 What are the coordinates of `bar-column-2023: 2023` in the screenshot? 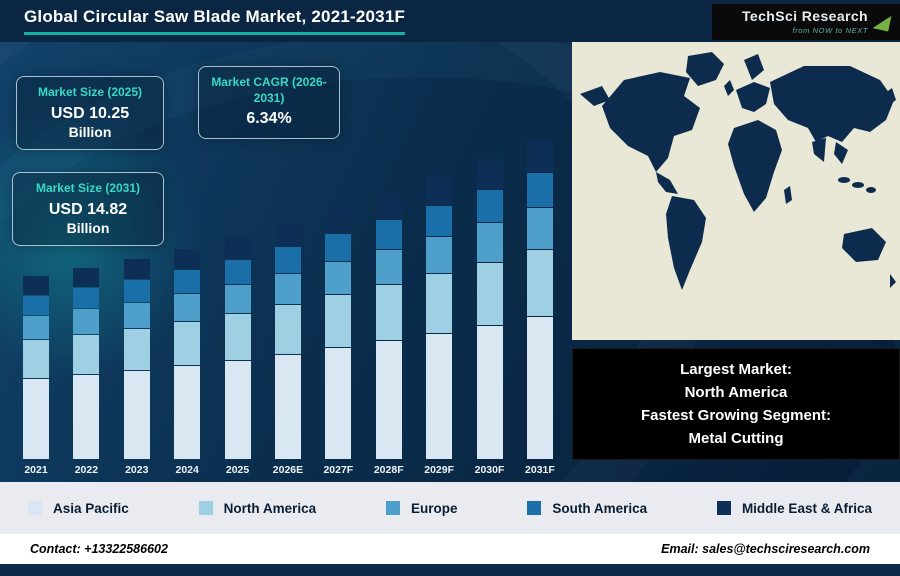 It's located at (137, 367).